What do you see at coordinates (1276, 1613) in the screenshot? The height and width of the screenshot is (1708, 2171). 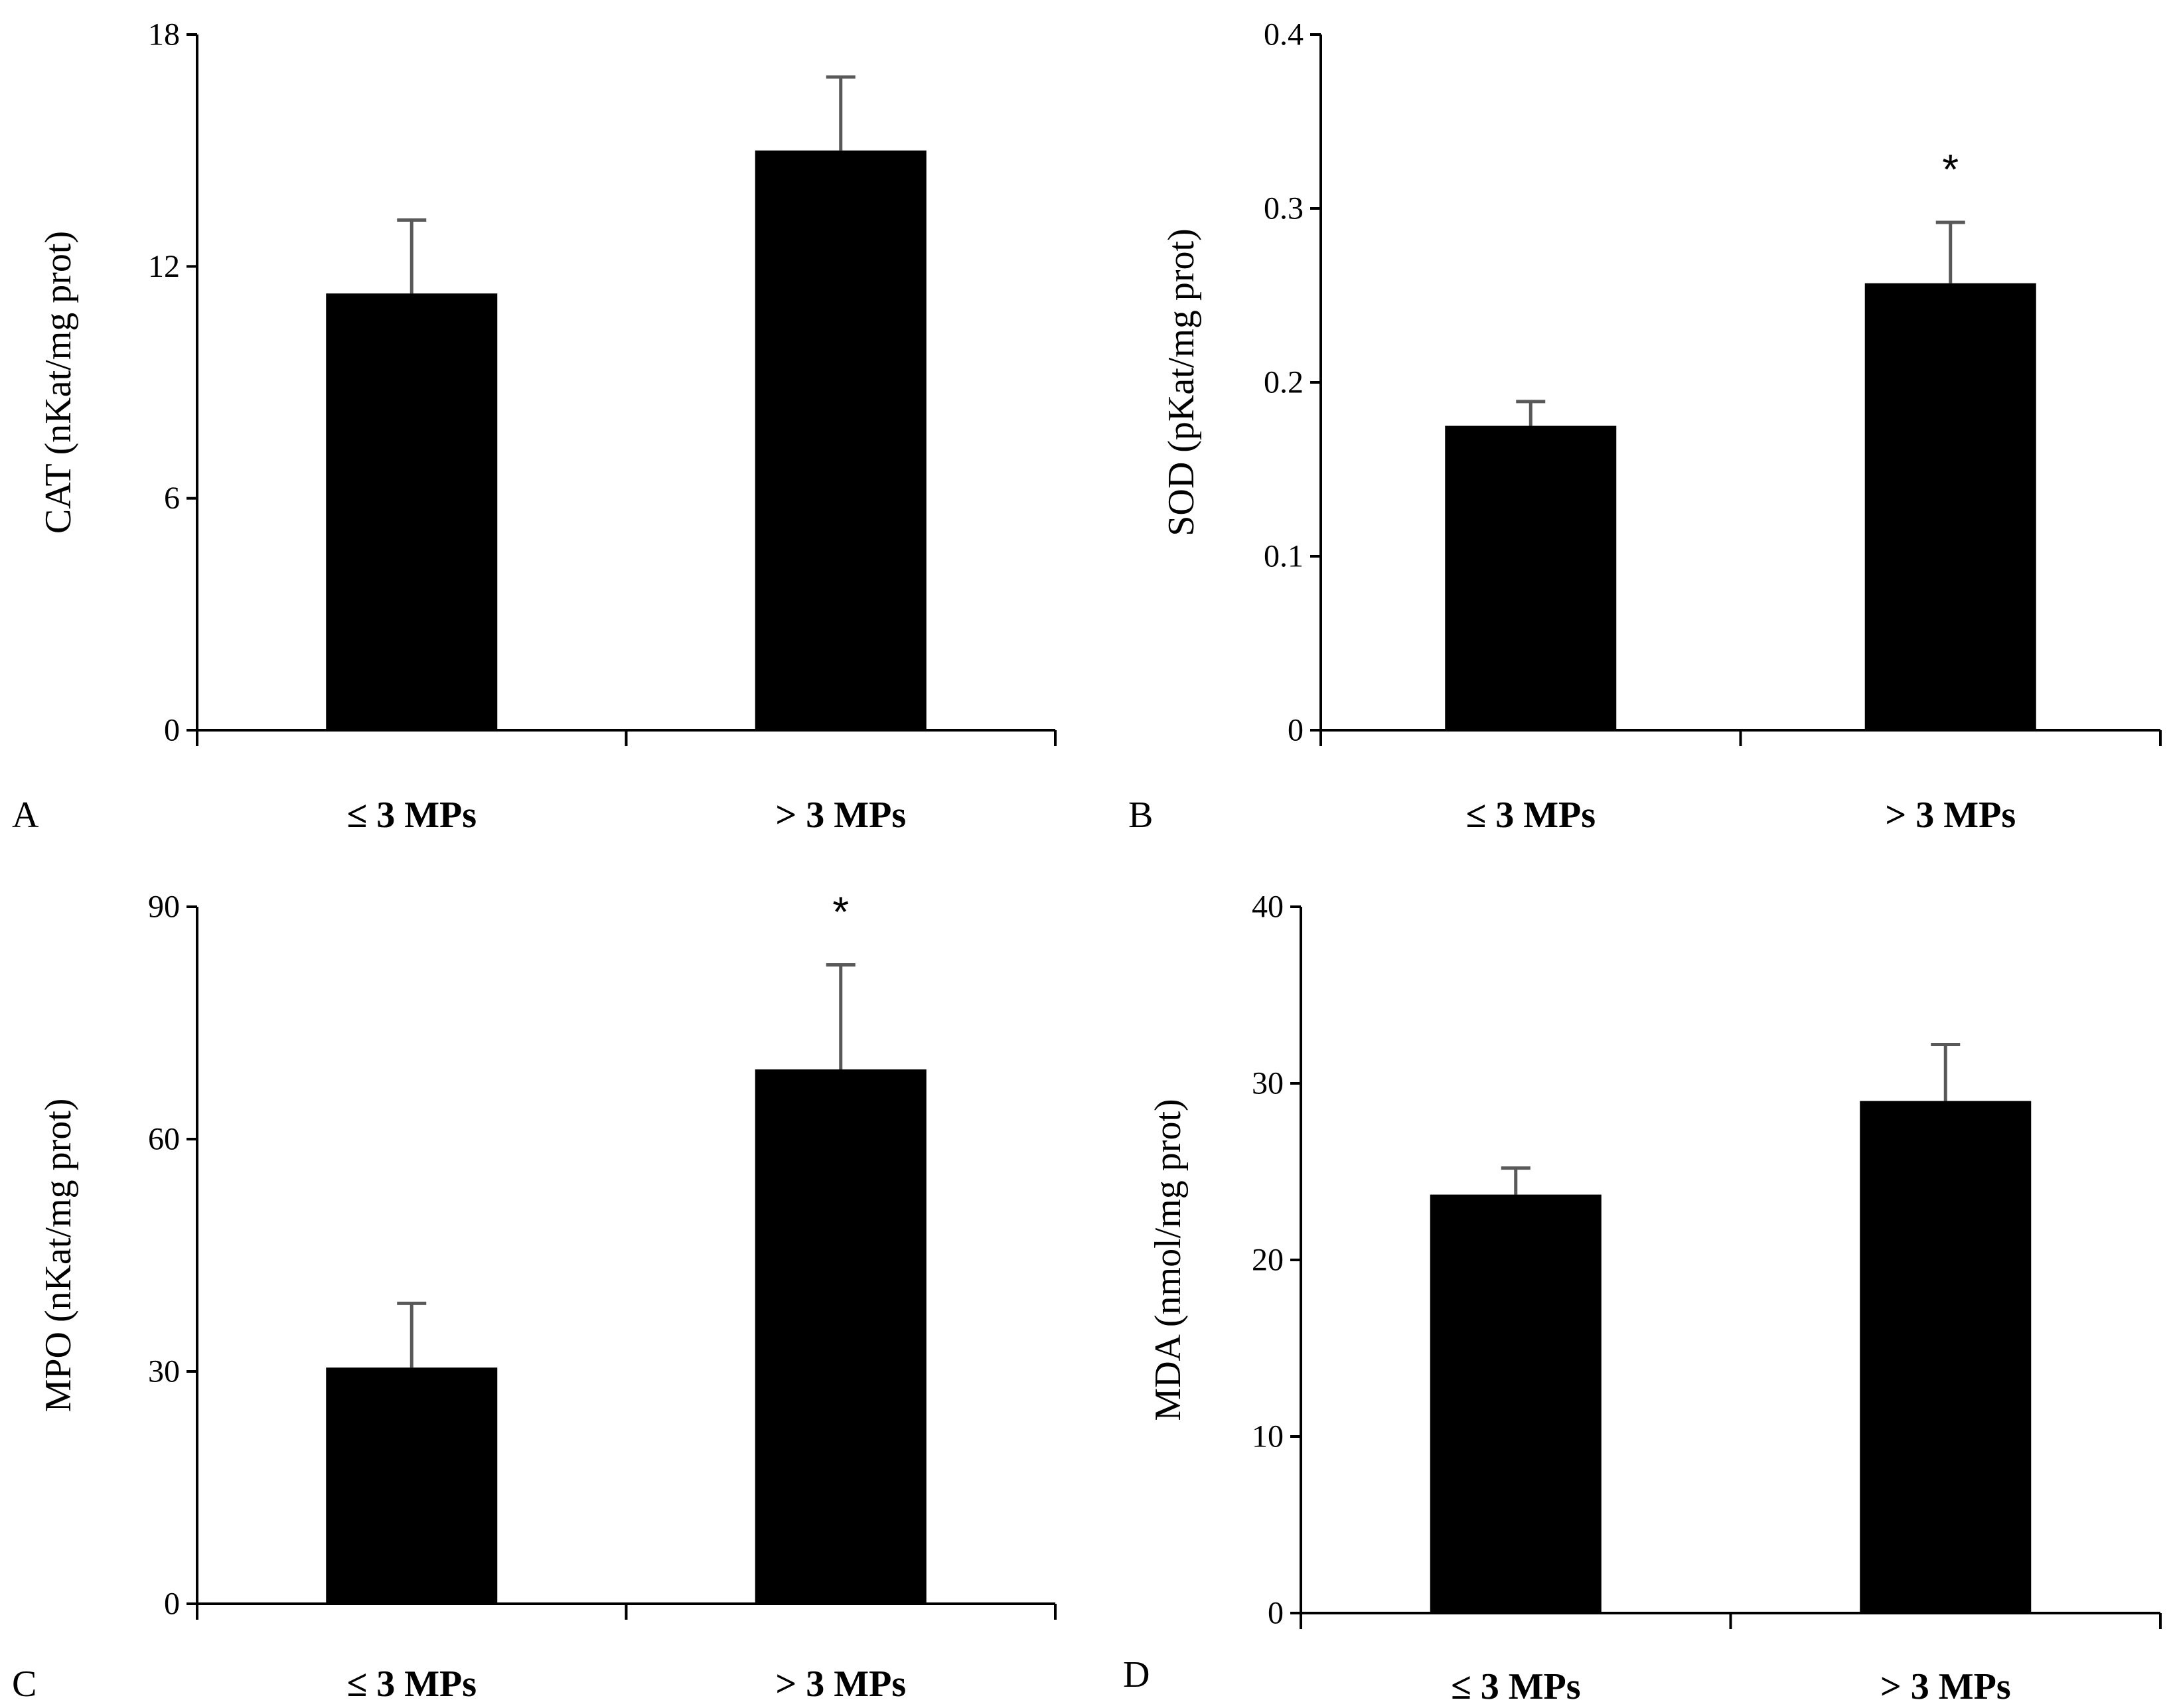 I see `panel-d-y-tick-label-0: 0` at bounding box center [1276, 1613].